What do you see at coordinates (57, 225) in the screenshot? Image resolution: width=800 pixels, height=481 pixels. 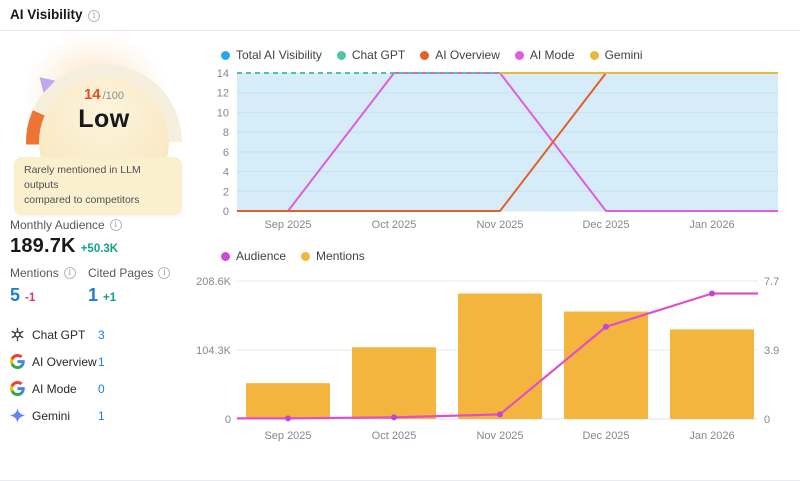 I see `monthly-audience-label: Monthly Audience` at bounding box center [57, 225].